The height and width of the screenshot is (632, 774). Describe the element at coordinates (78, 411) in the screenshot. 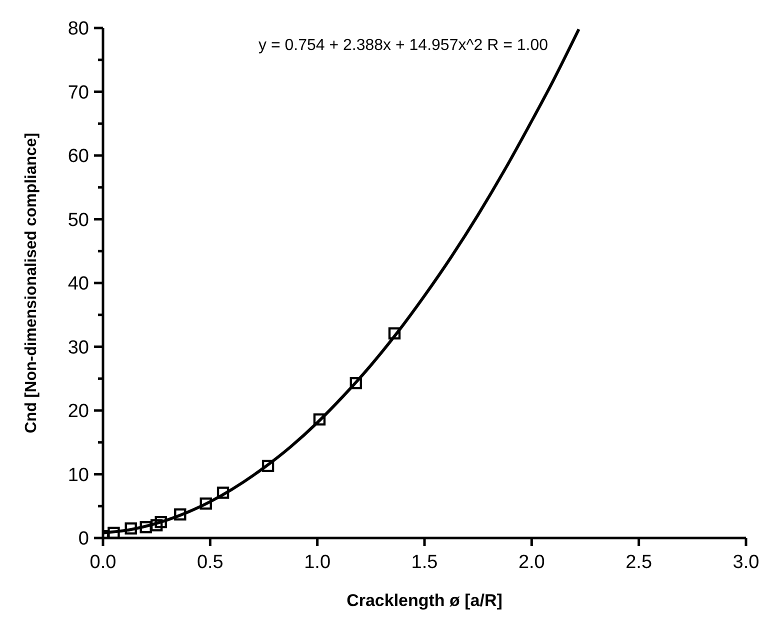

I see `y-tick-label: 20` at that location.